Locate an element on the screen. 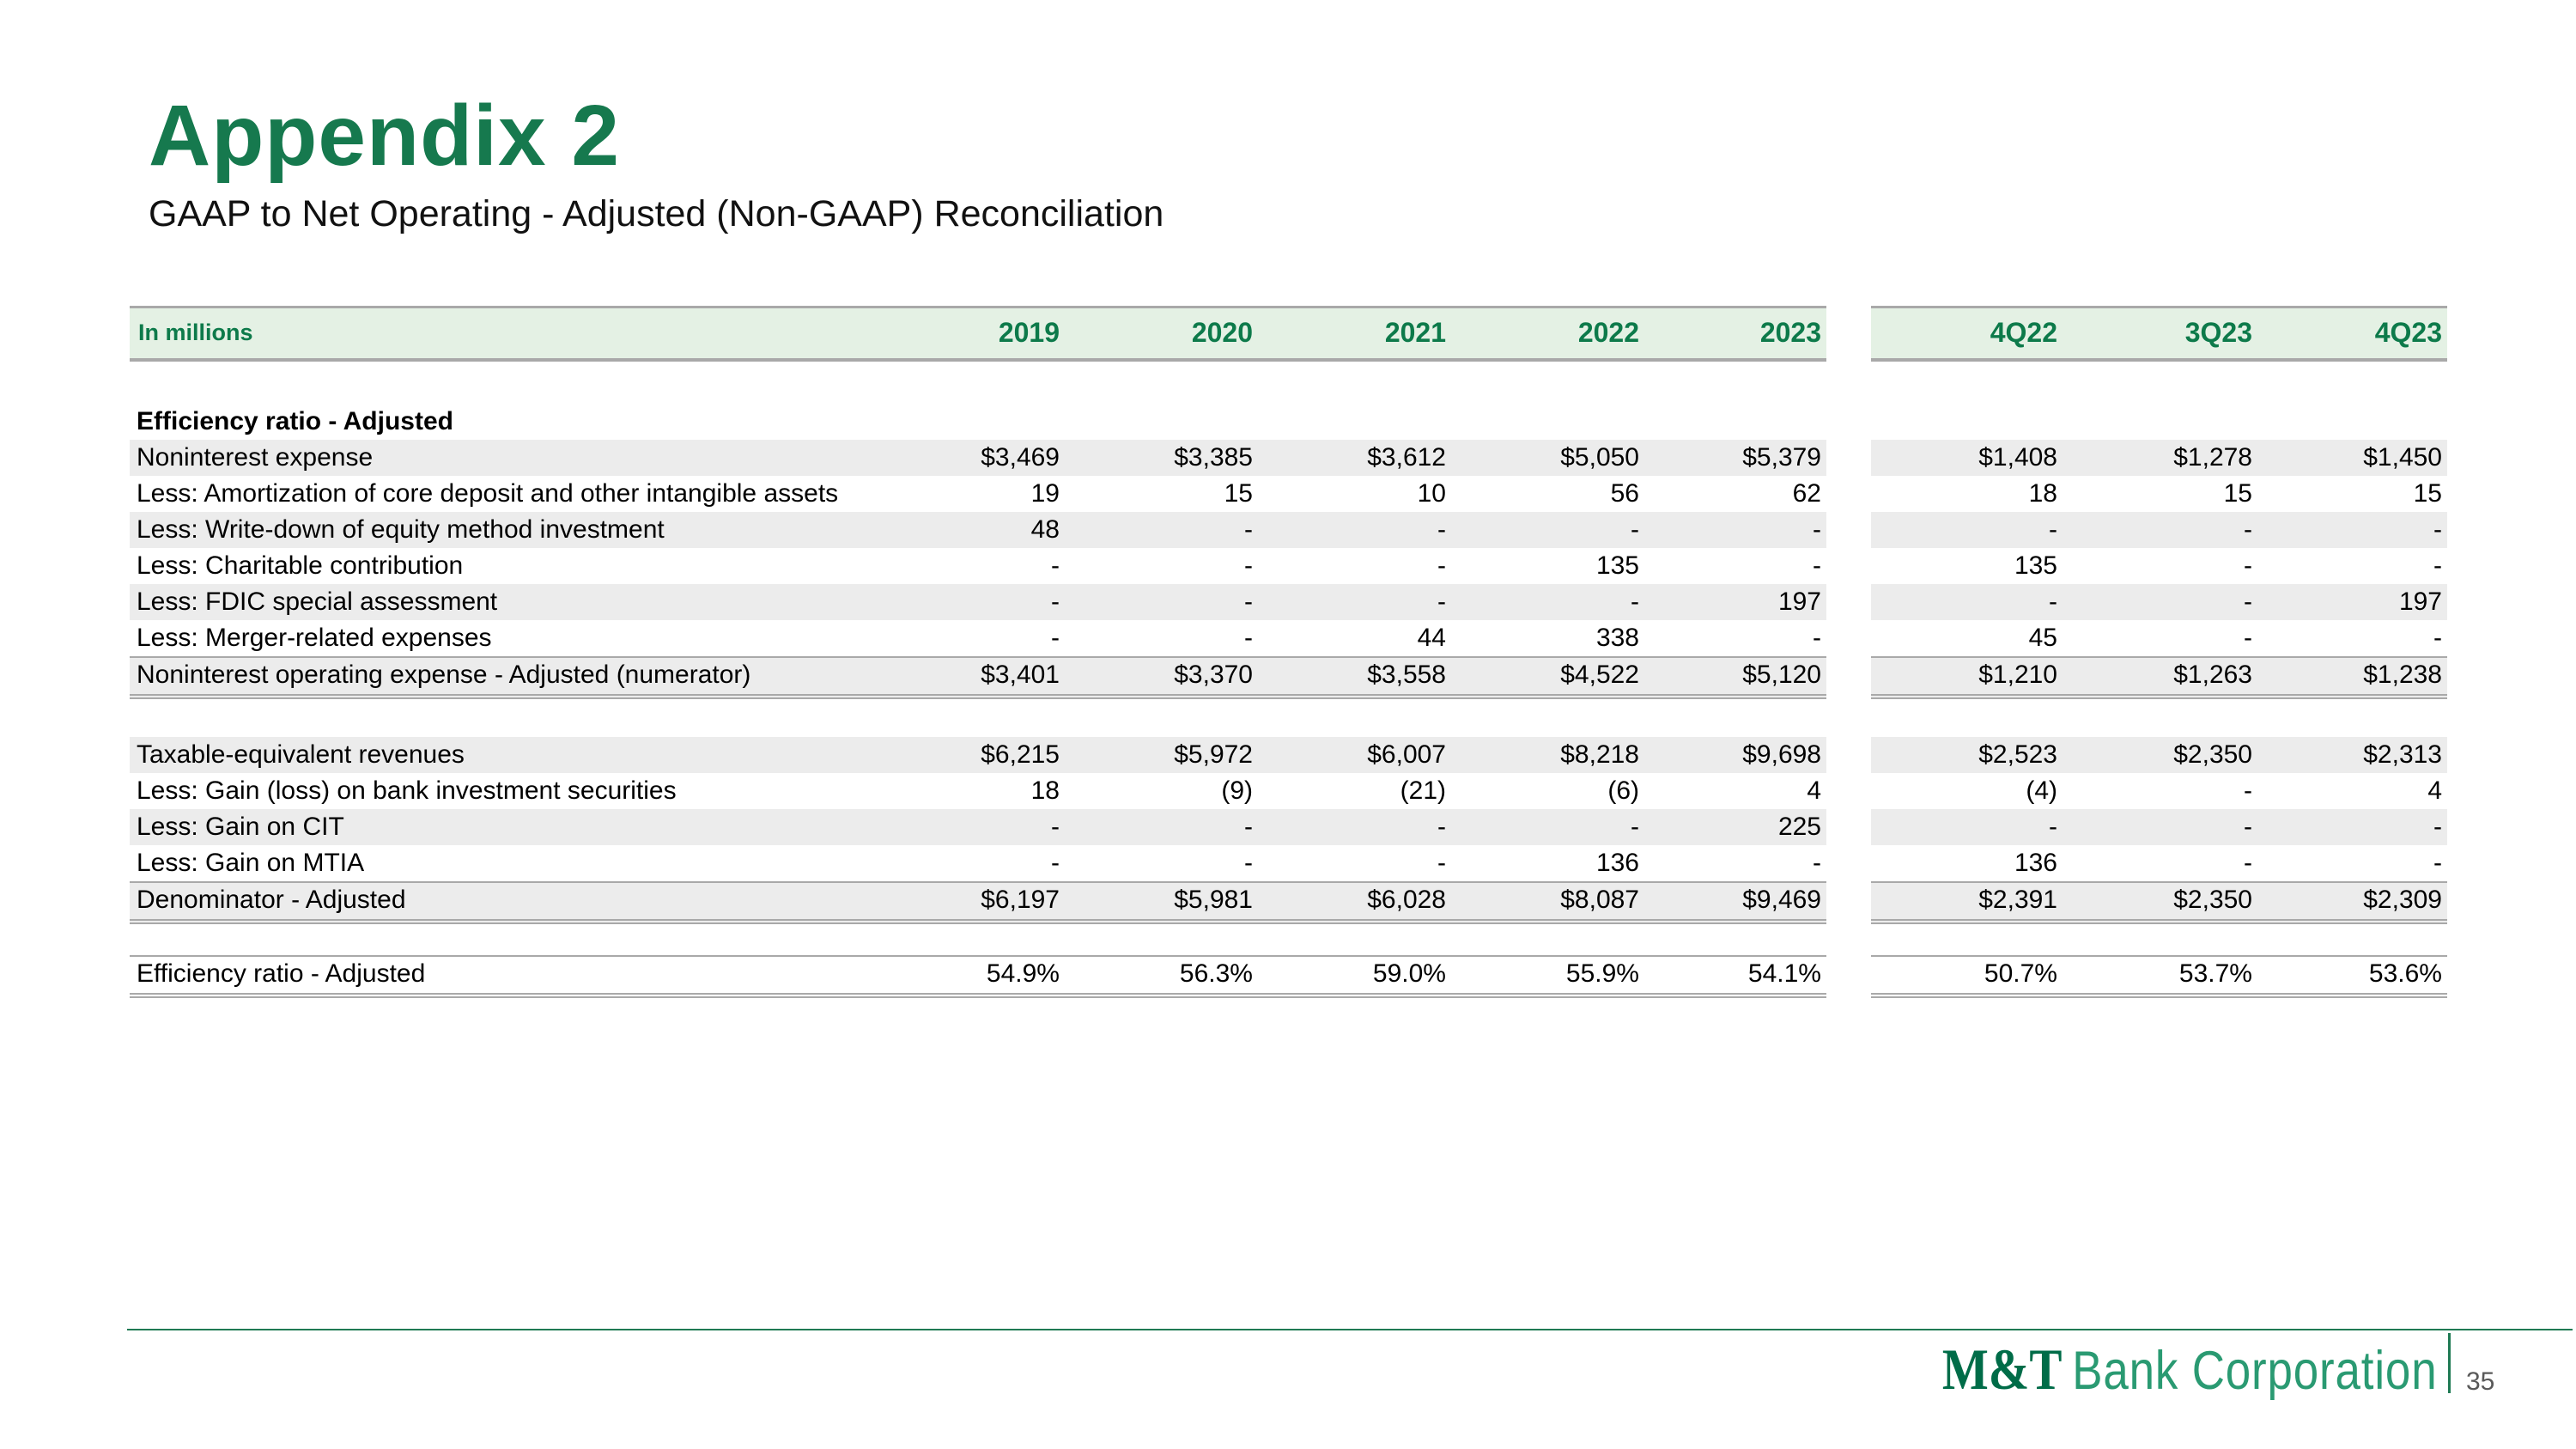 This screenshot has height=1449, width=2576. table-row: Less: Gain on CIT - - - -225- - - is located at coordinates (1288, 827).